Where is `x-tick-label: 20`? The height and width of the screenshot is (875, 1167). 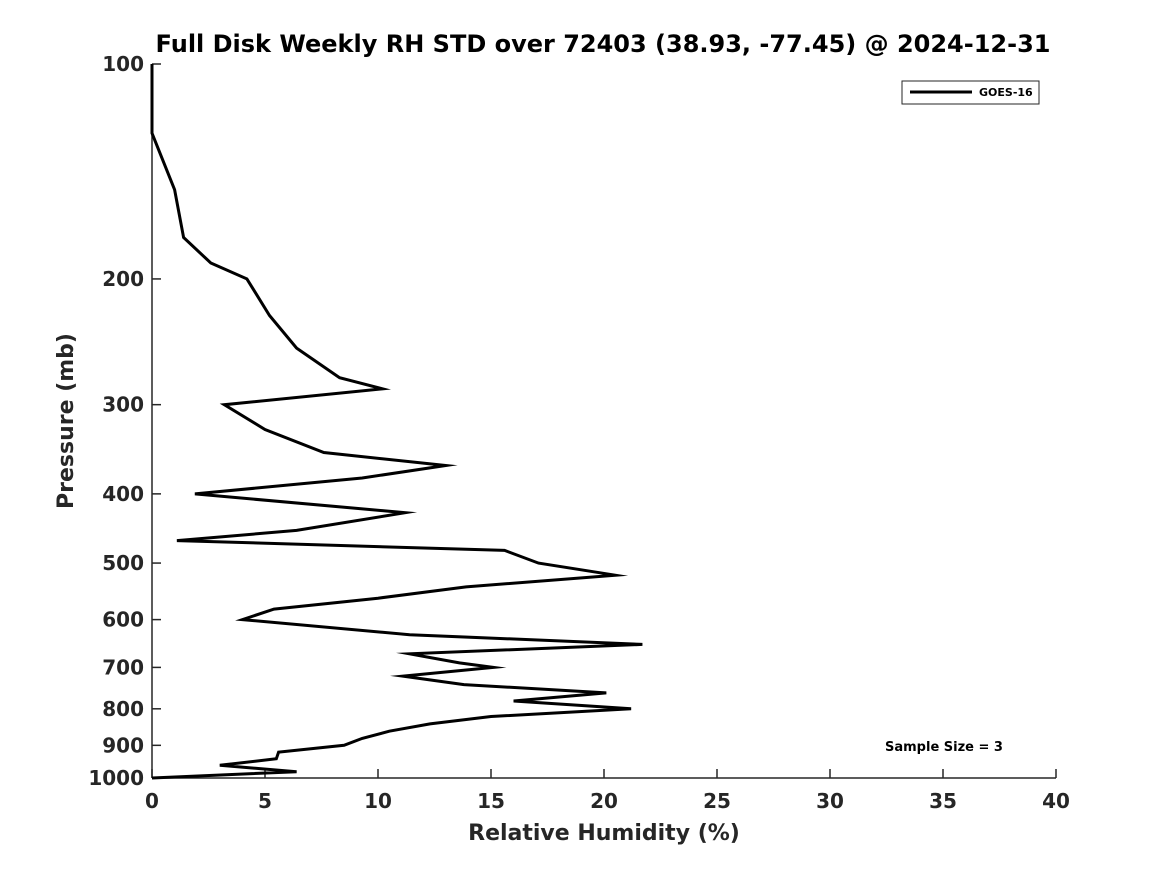
x-tick-label: 20 is located at coordinates (604, 801).